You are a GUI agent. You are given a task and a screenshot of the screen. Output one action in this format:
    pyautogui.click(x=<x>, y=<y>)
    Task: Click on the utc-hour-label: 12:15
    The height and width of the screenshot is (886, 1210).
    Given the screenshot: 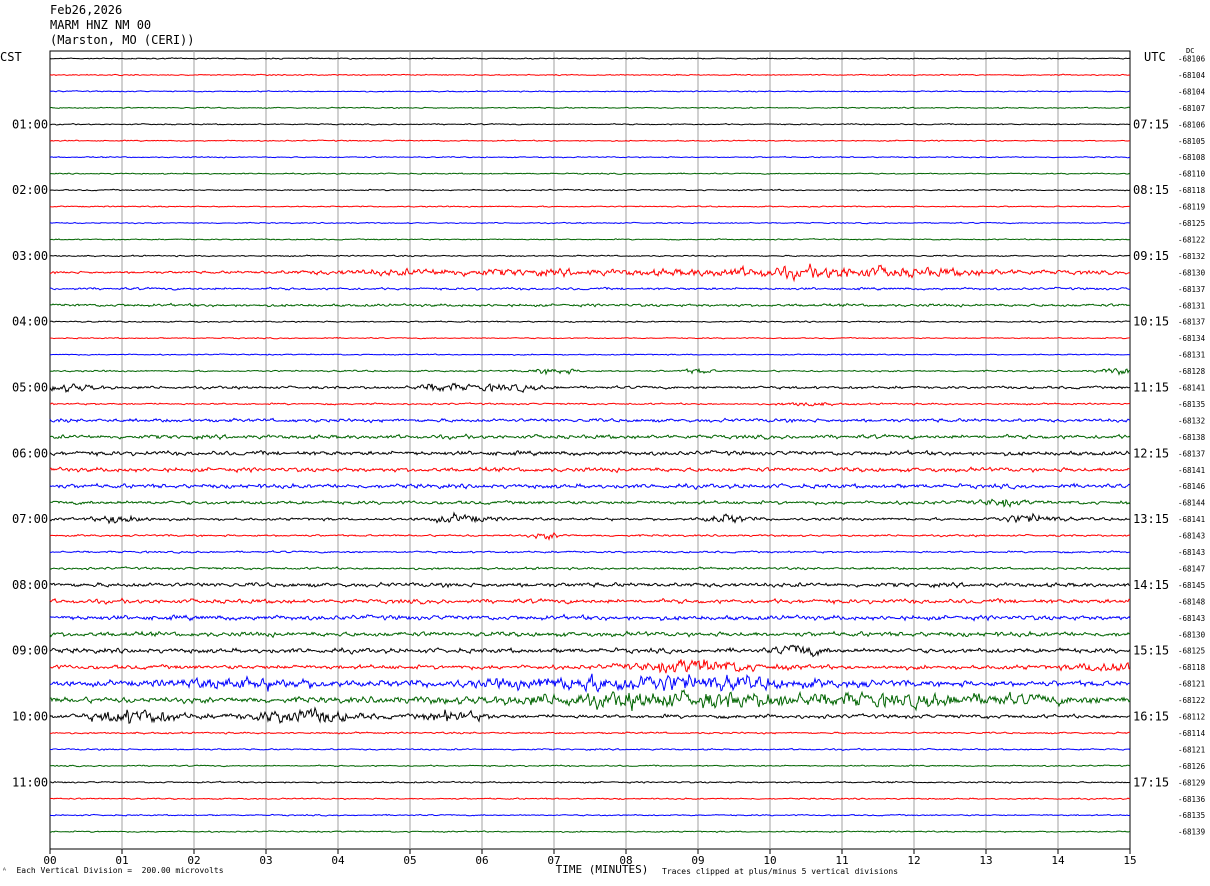 What is the action you would take?
    pyautogui.click(x=1151, y=453)
    